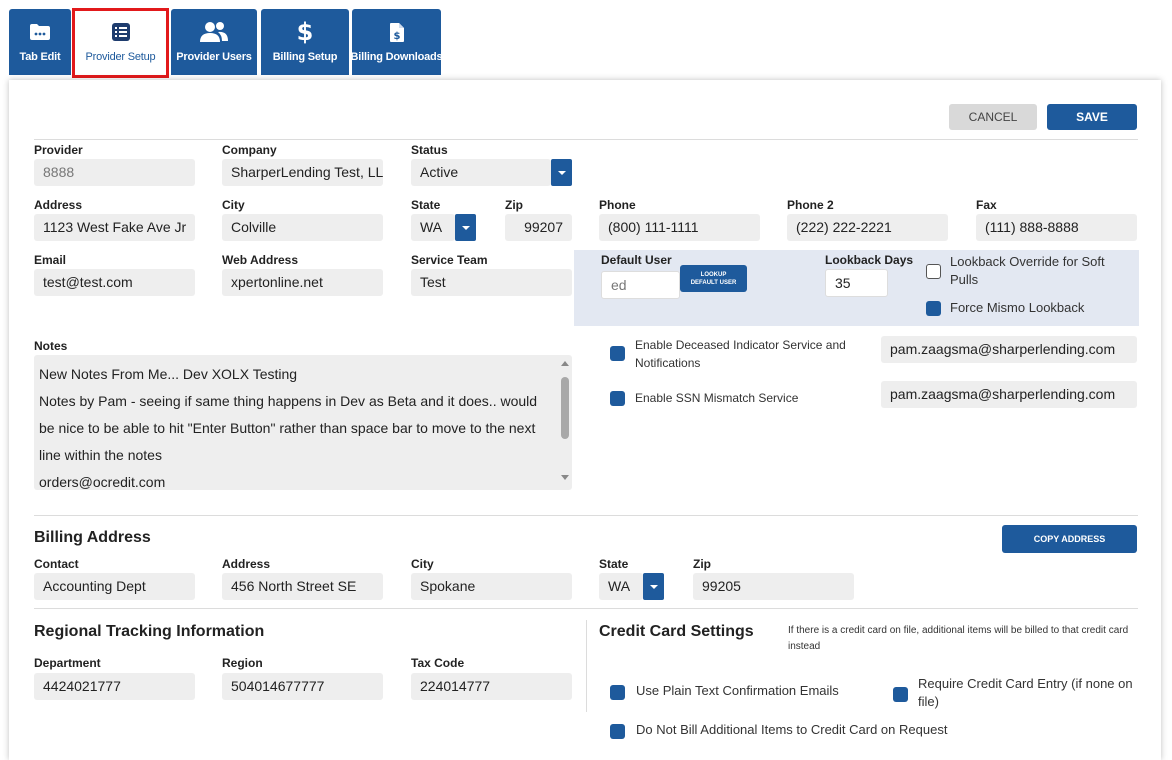  I want to click on tab-tab-edit: Tab Edit, so click(40, 42).